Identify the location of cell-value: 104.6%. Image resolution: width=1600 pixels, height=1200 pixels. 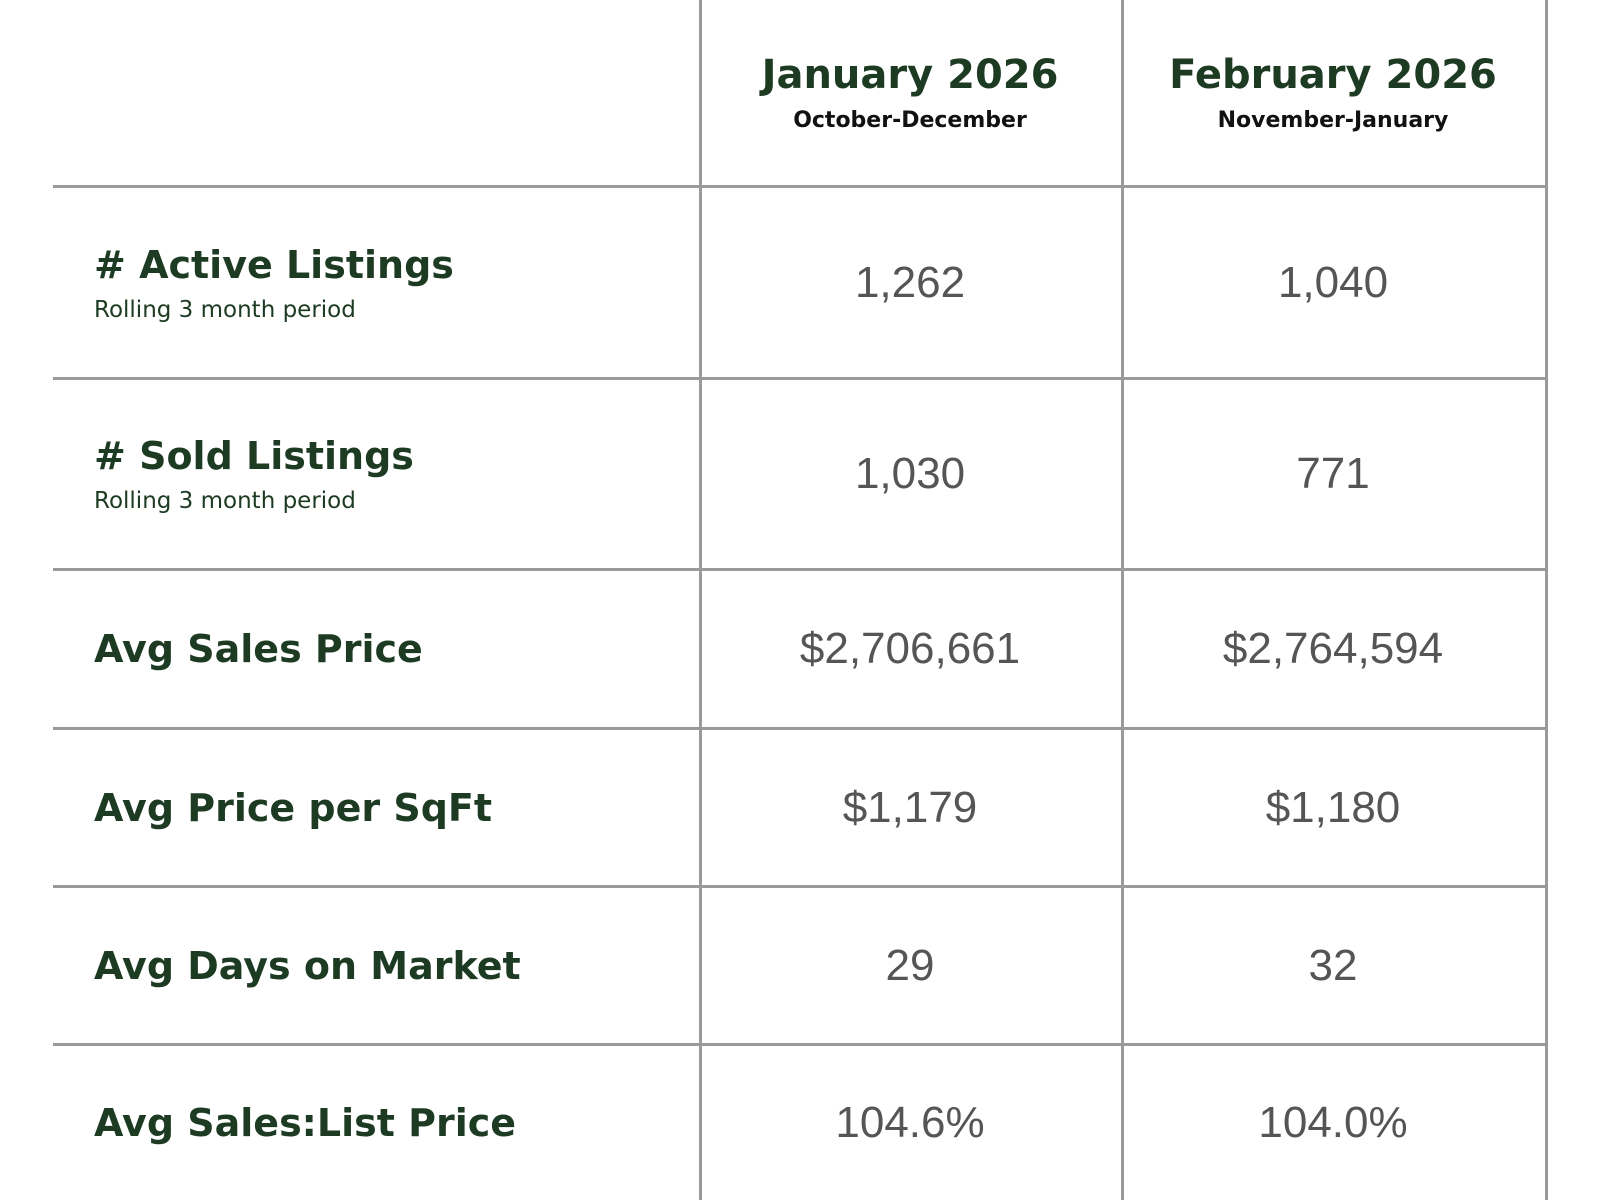
(910, 1122).